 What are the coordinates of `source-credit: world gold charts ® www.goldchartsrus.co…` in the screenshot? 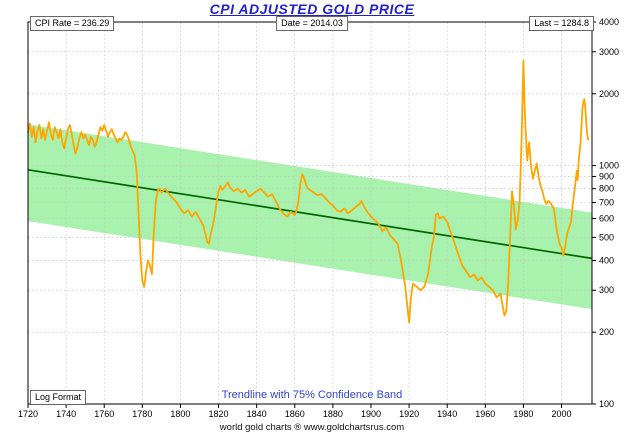 It's located at (312, 427).